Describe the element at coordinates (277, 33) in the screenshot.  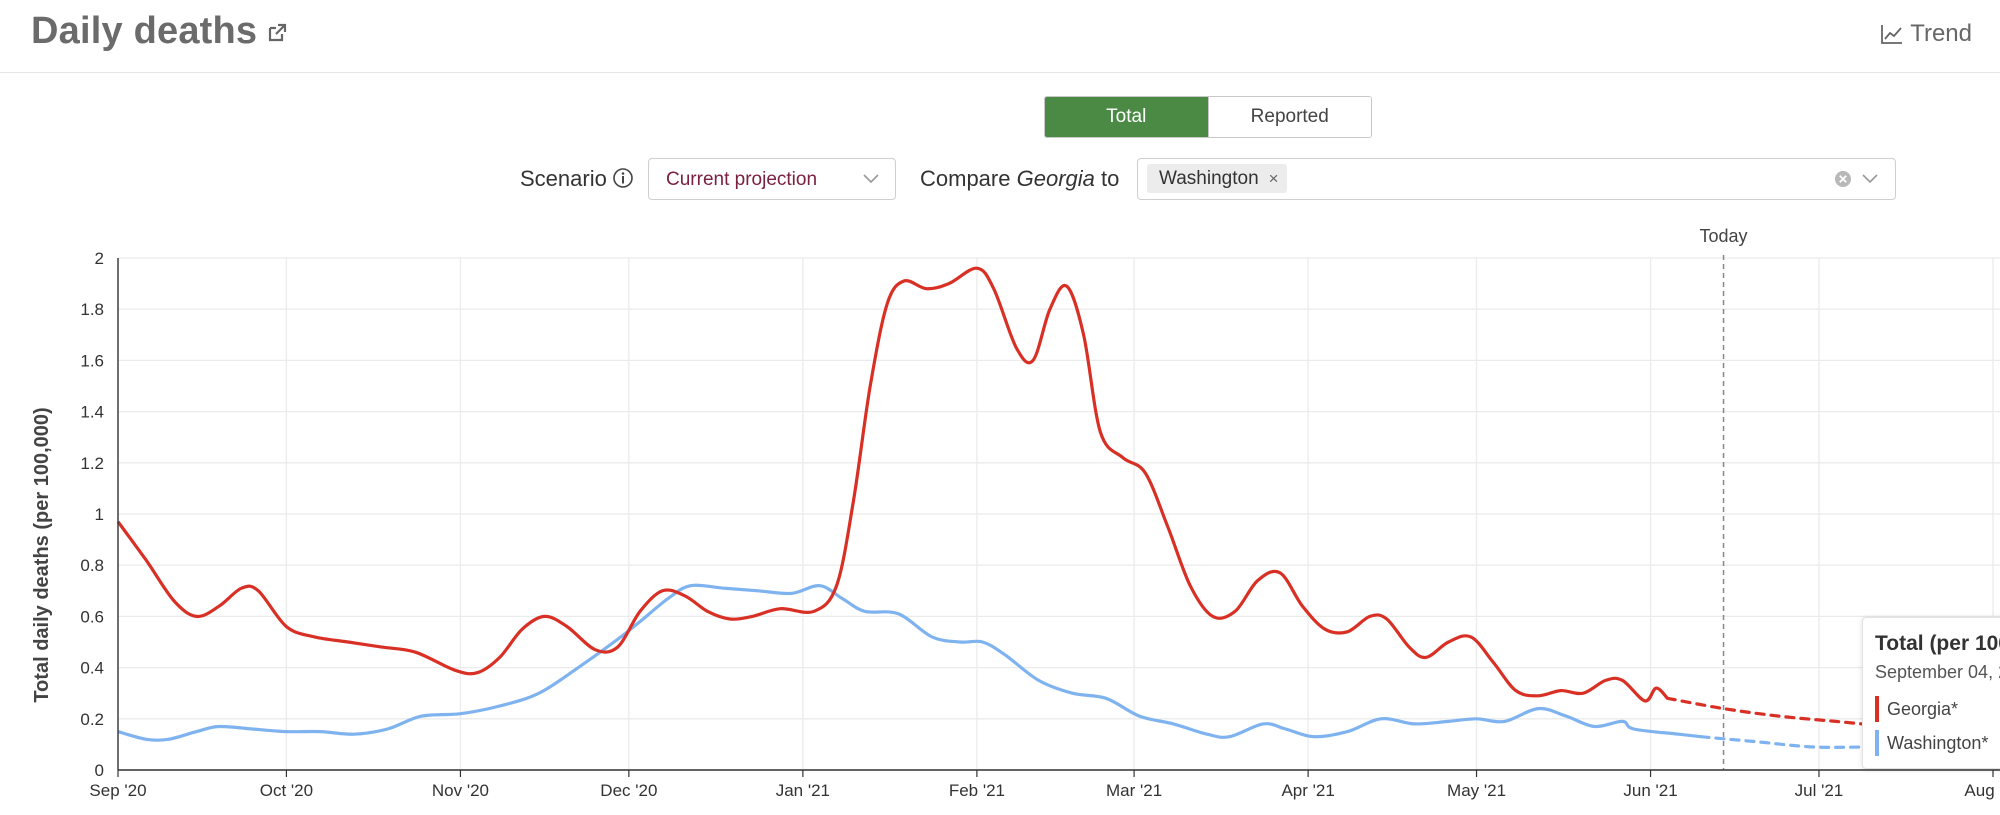
I see `external-link-icon` at that location.